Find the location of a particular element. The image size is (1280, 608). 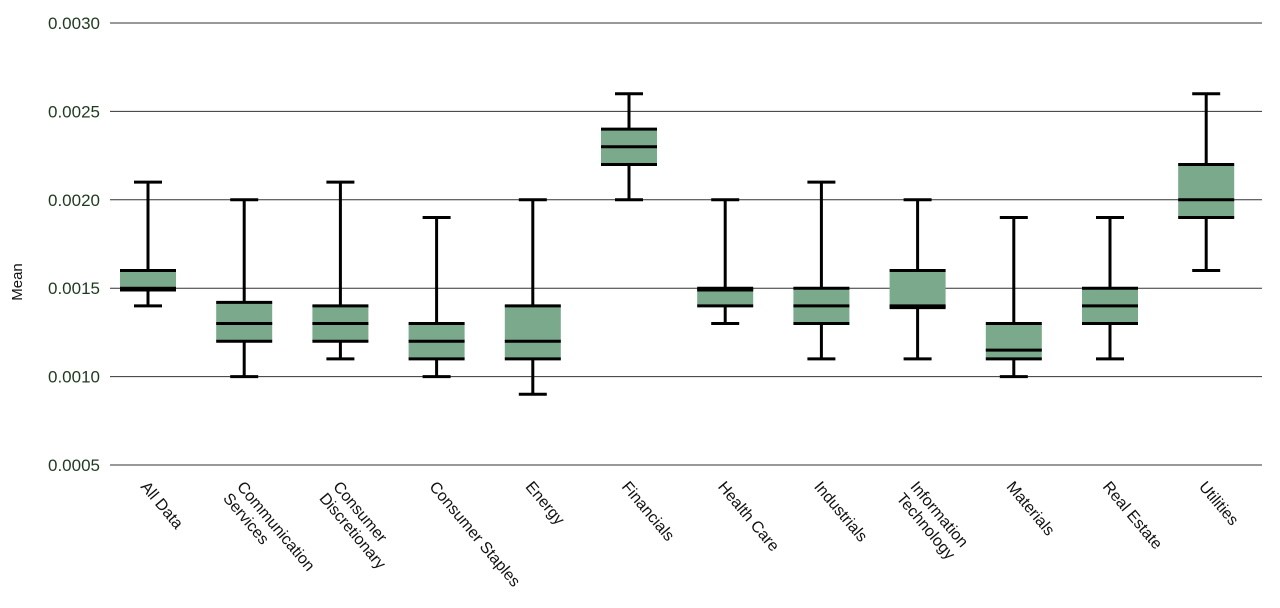

x-category-label: All Data is located at coordinates (161, 506).